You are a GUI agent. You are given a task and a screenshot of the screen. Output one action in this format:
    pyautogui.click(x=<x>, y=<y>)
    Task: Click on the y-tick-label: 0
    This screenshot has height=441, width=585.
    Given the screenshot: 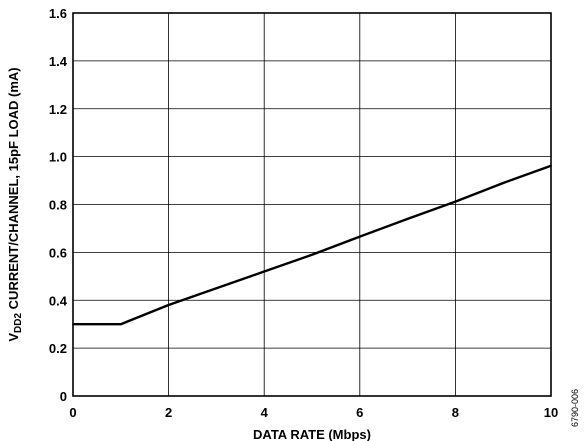 What is the action you would take?
    pyautogui.click(x=63, y=396)
    